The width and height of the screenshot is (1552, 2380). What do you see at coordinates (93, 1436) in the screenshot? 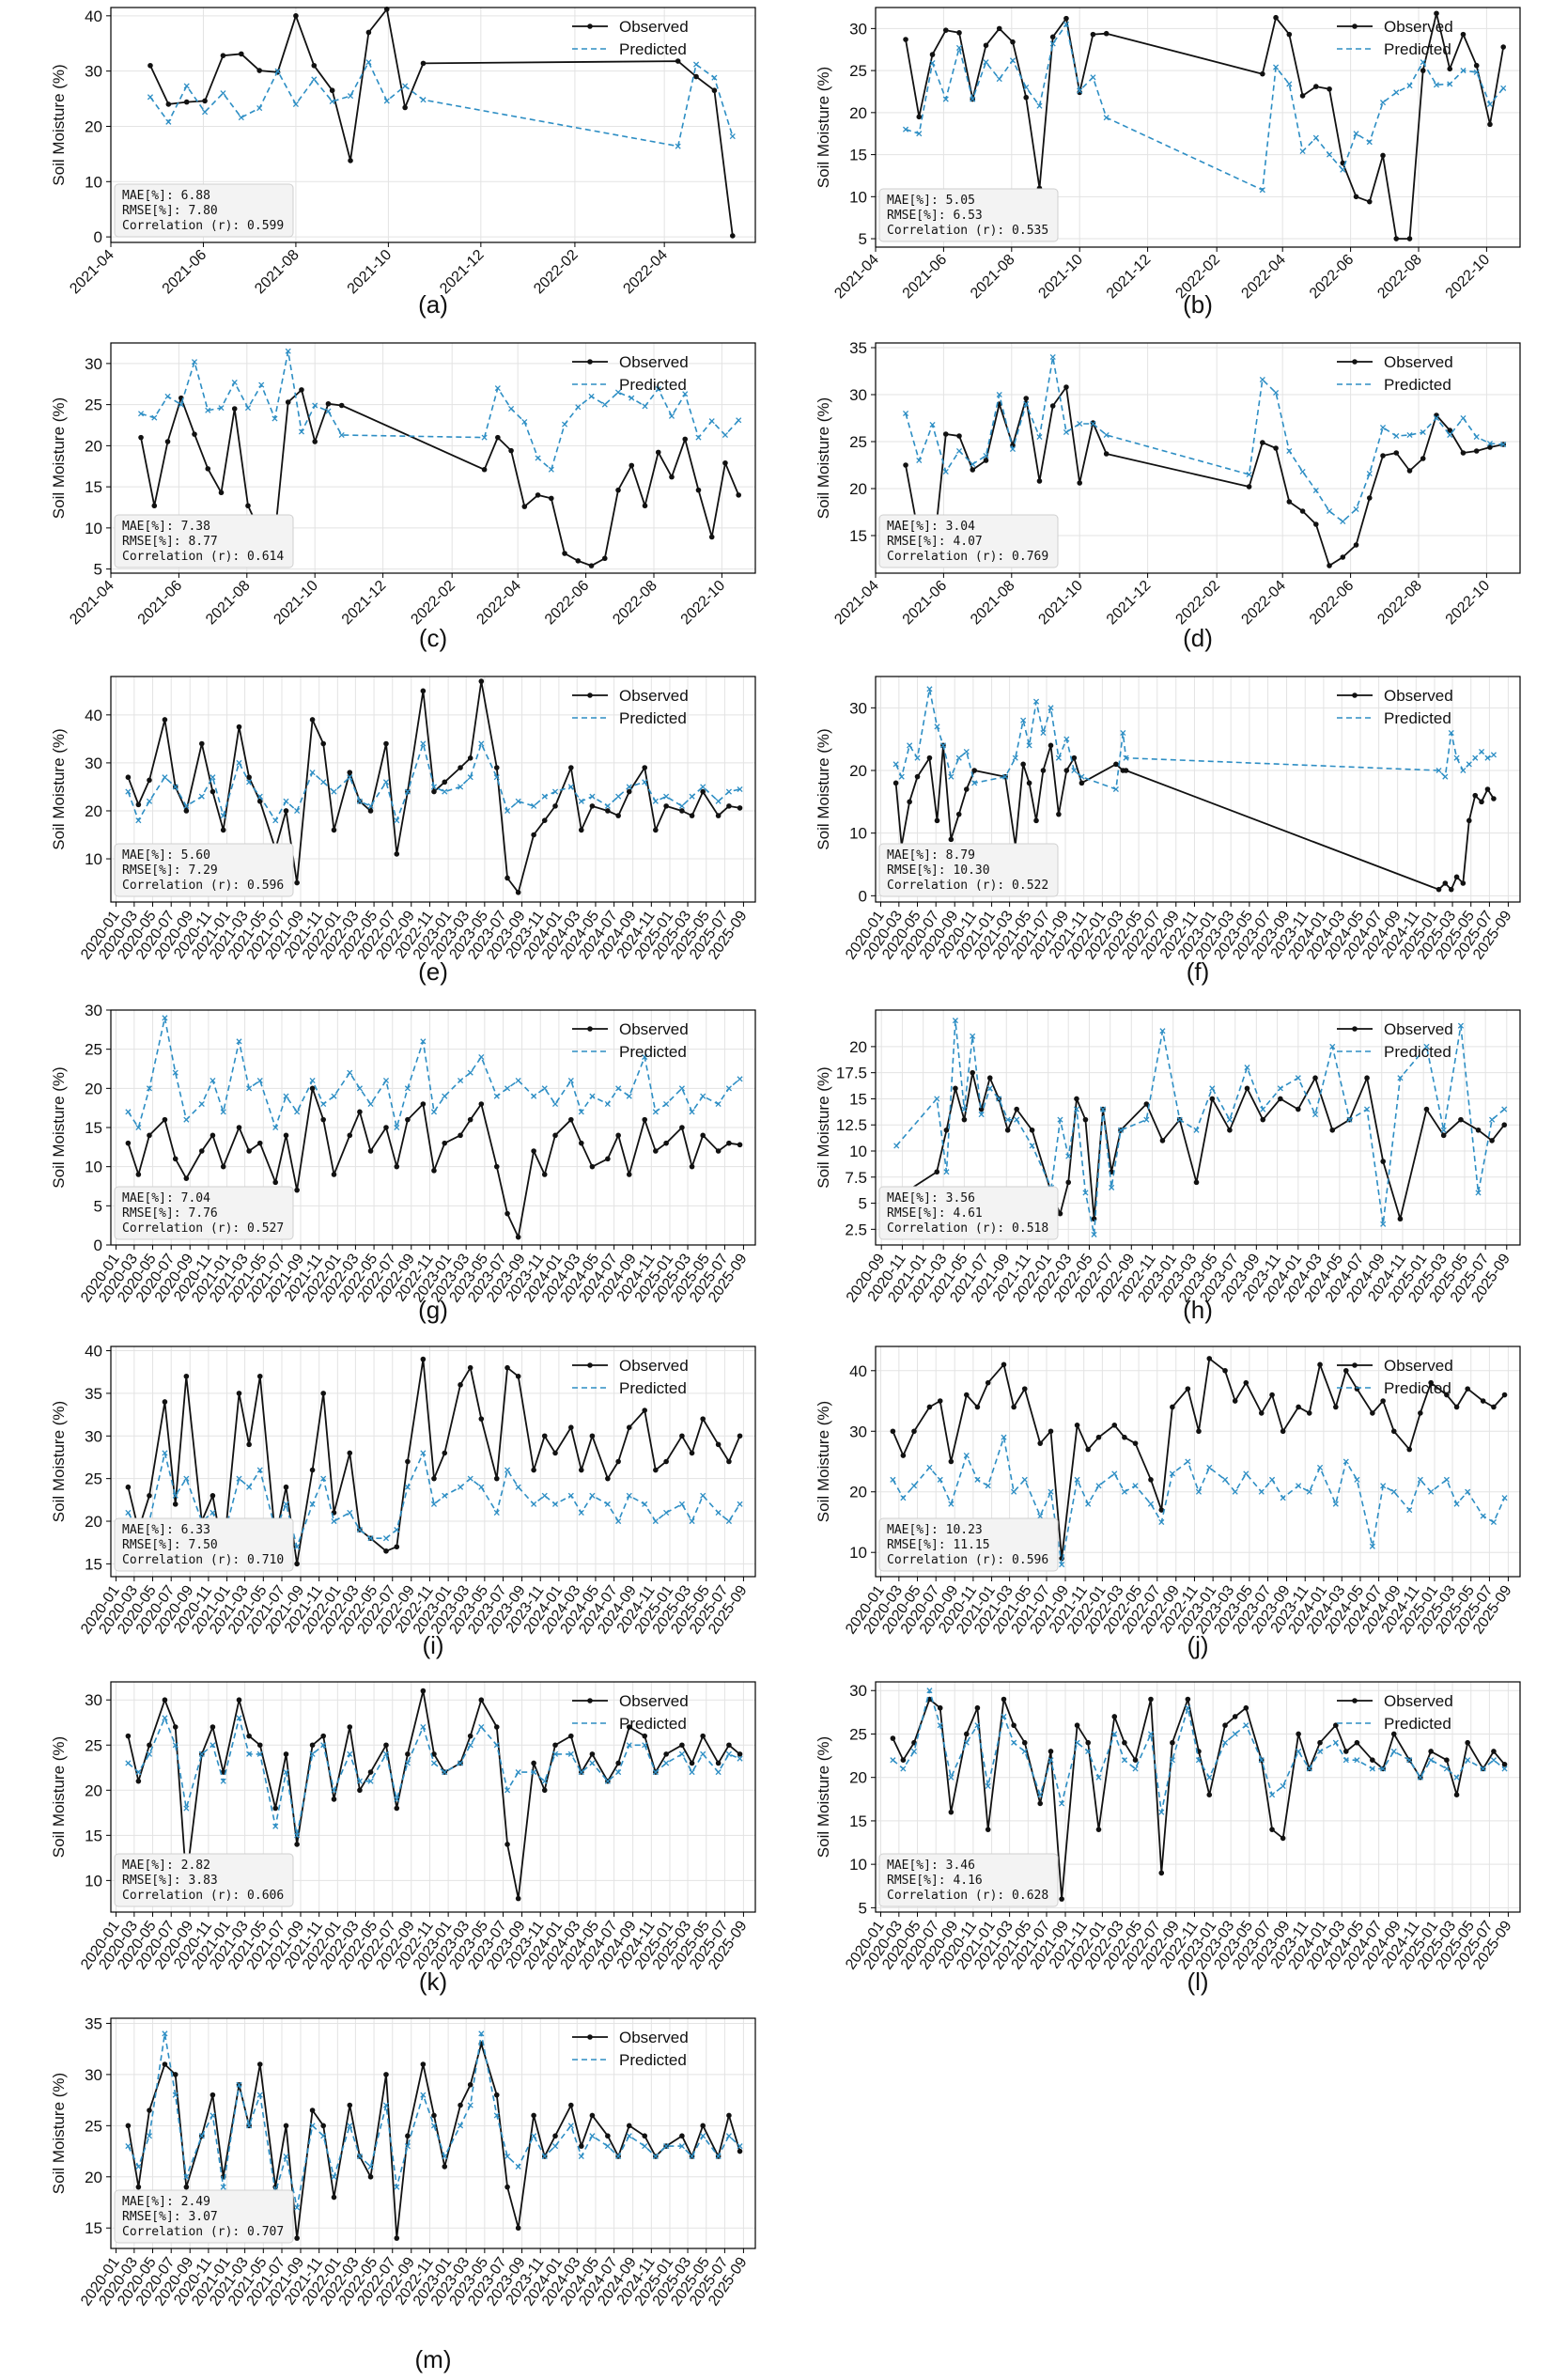
I see `y-tick-label: 30` at bounding box center [93, 1436].